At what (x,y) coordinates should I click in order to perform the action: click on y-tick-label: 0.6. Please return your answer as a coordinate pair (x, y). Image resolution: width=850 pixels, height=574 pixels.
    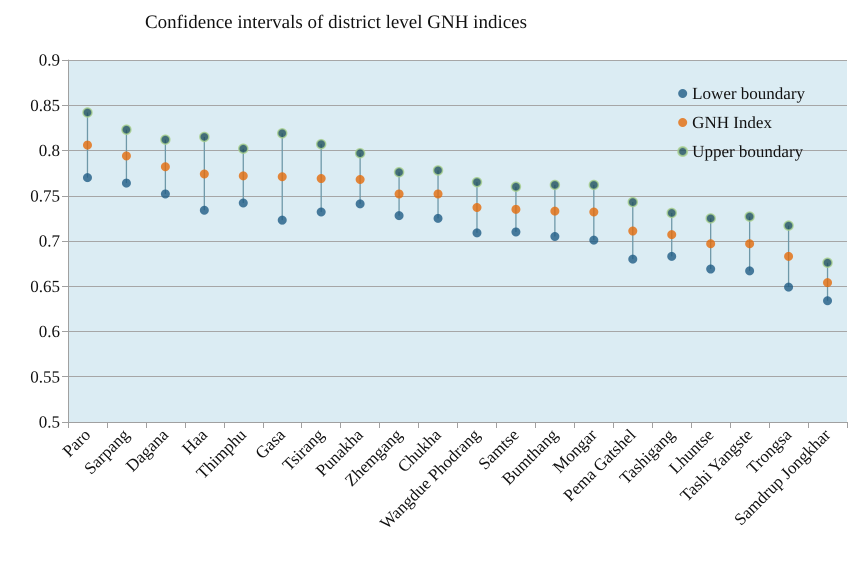
    Looking at the image, I should click on (49, 331).